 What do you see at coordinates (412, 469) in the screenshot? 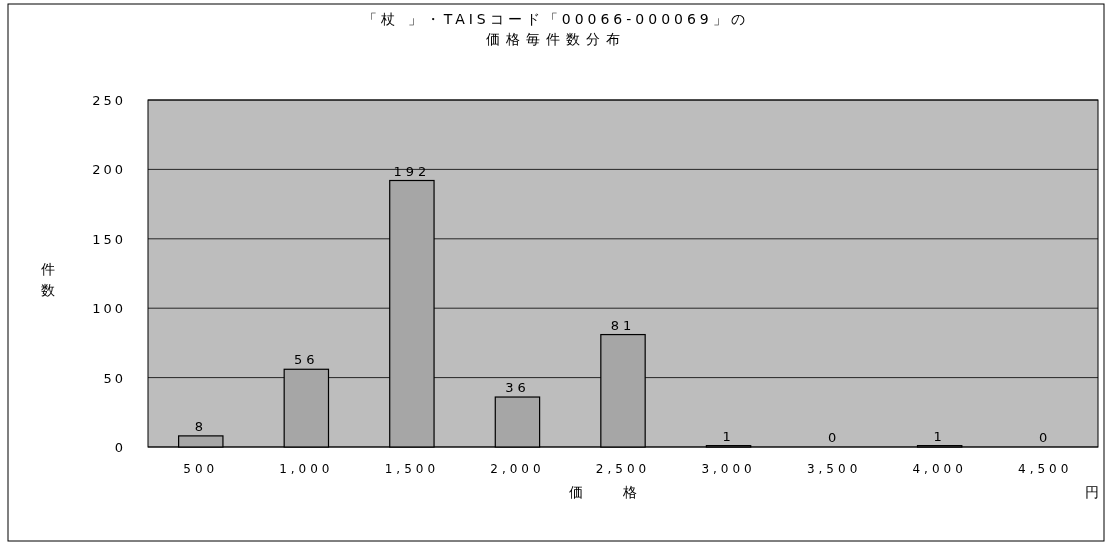
I see `x-tick-label: 1,500` at bounding box center [412, 469].